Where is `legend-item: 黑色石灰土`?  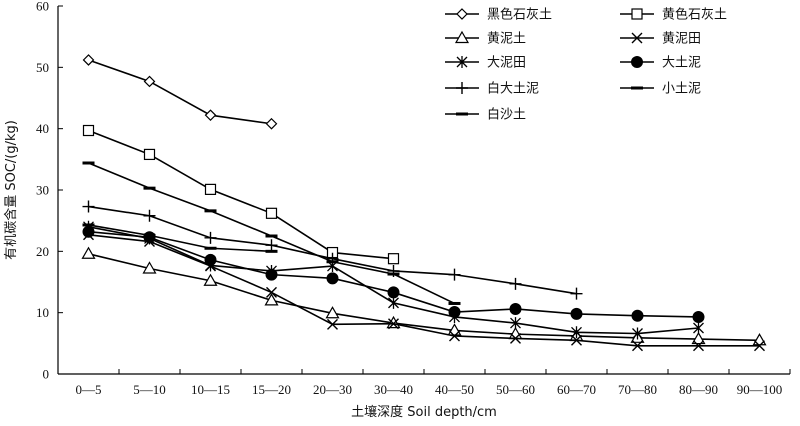
legend-item: 黑色石灰土 is located at coordinates (498, 15).